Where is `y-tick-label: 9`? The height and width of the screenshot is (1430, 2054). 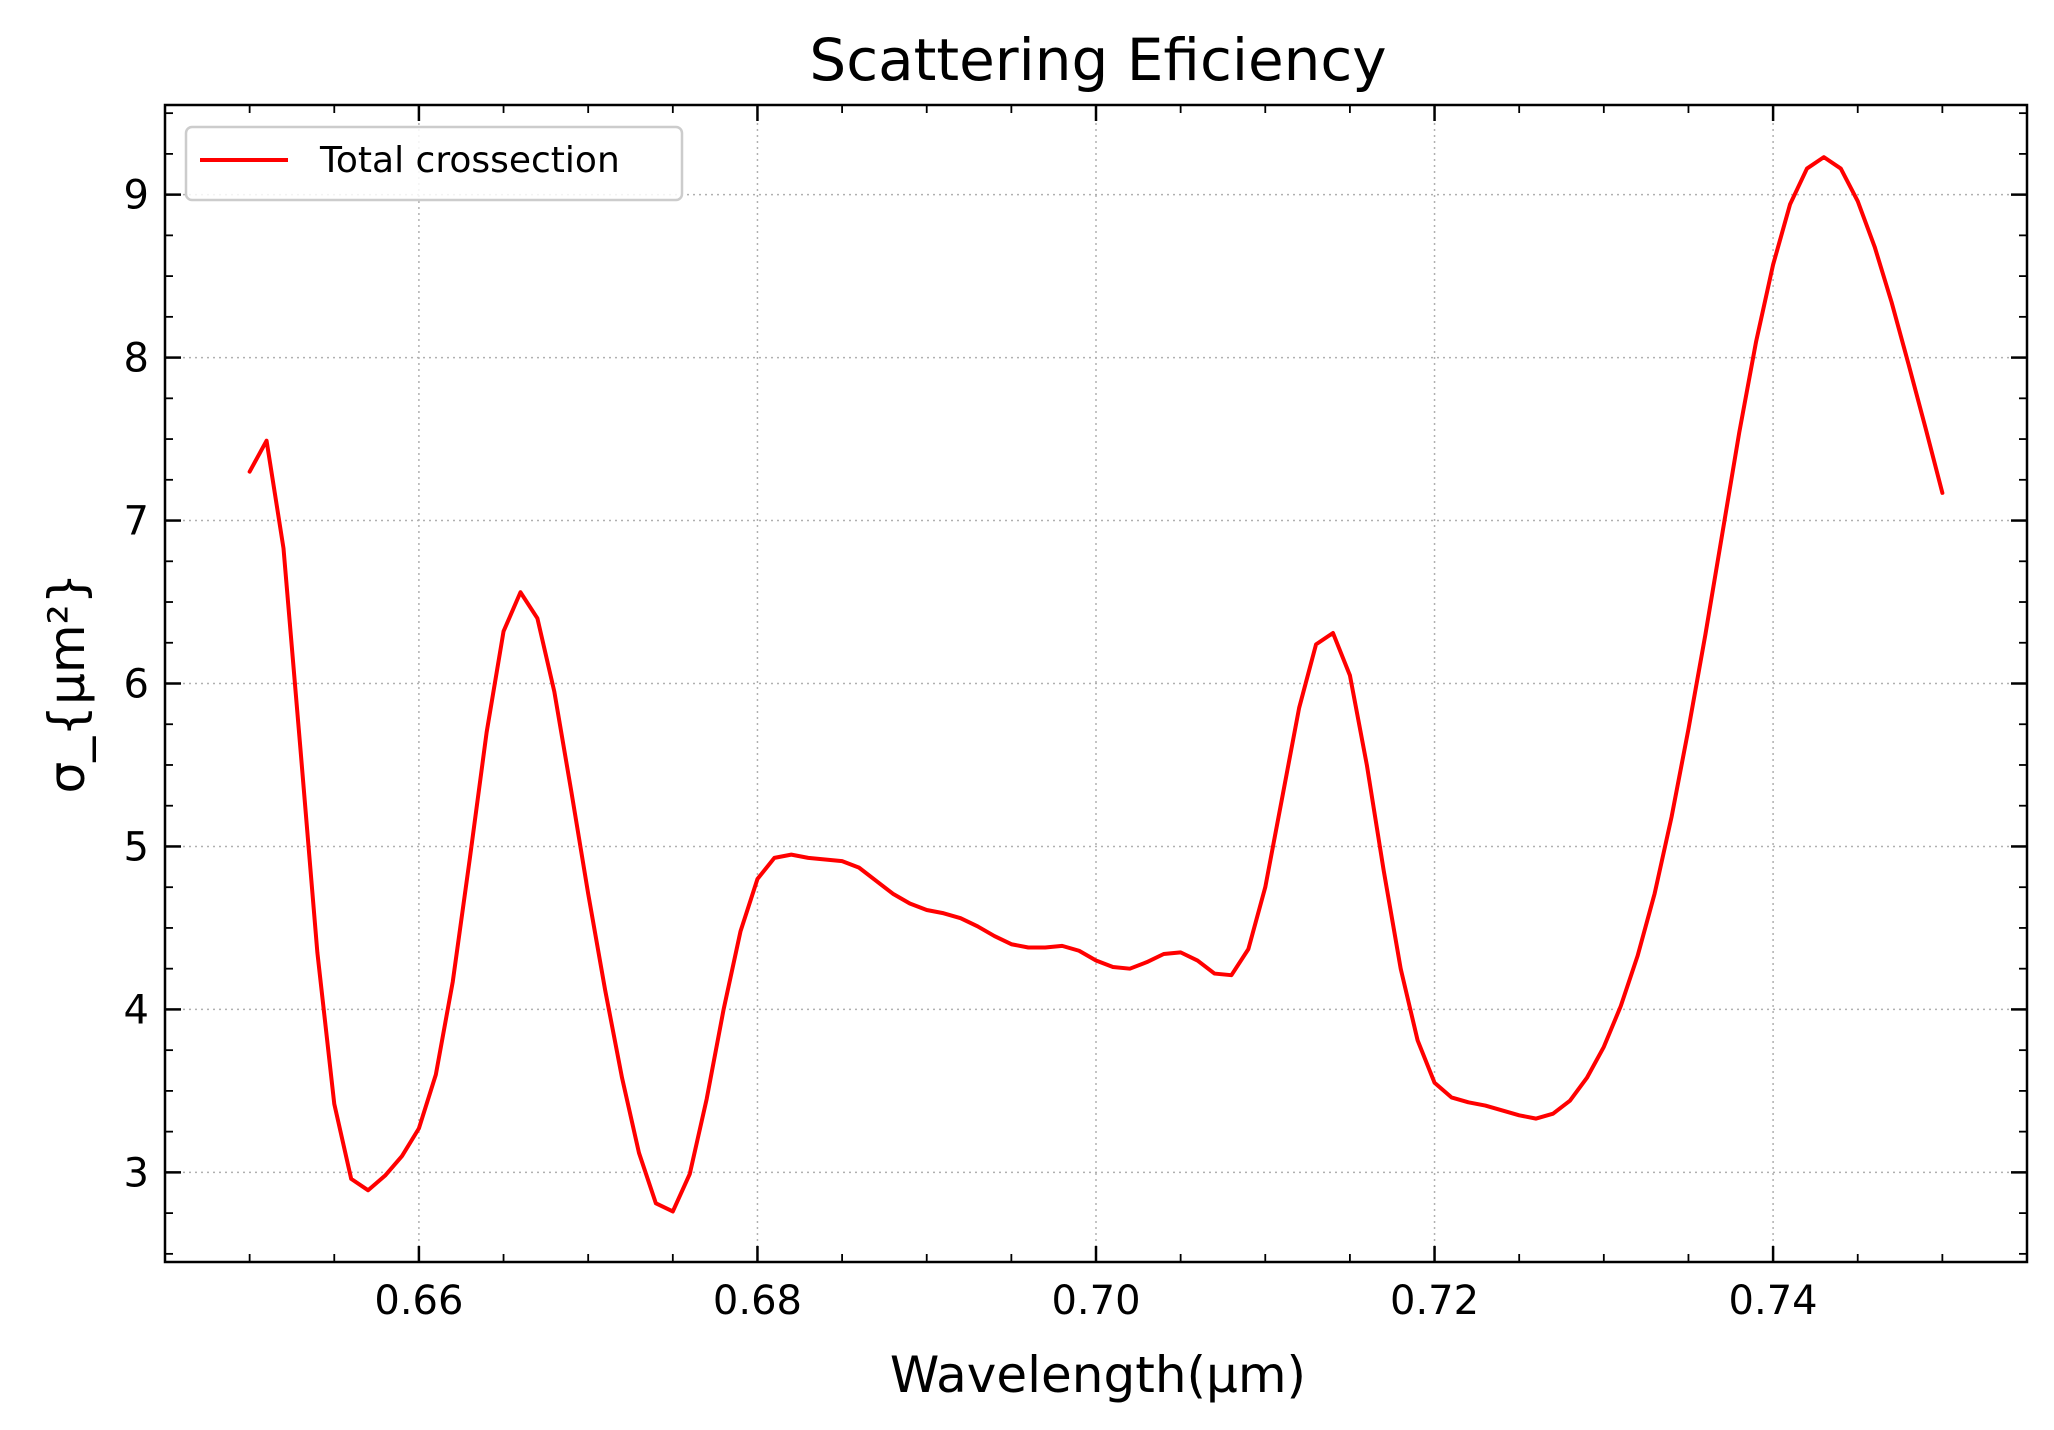 y-tick-label: 9 is located at coordinates (136, 196).